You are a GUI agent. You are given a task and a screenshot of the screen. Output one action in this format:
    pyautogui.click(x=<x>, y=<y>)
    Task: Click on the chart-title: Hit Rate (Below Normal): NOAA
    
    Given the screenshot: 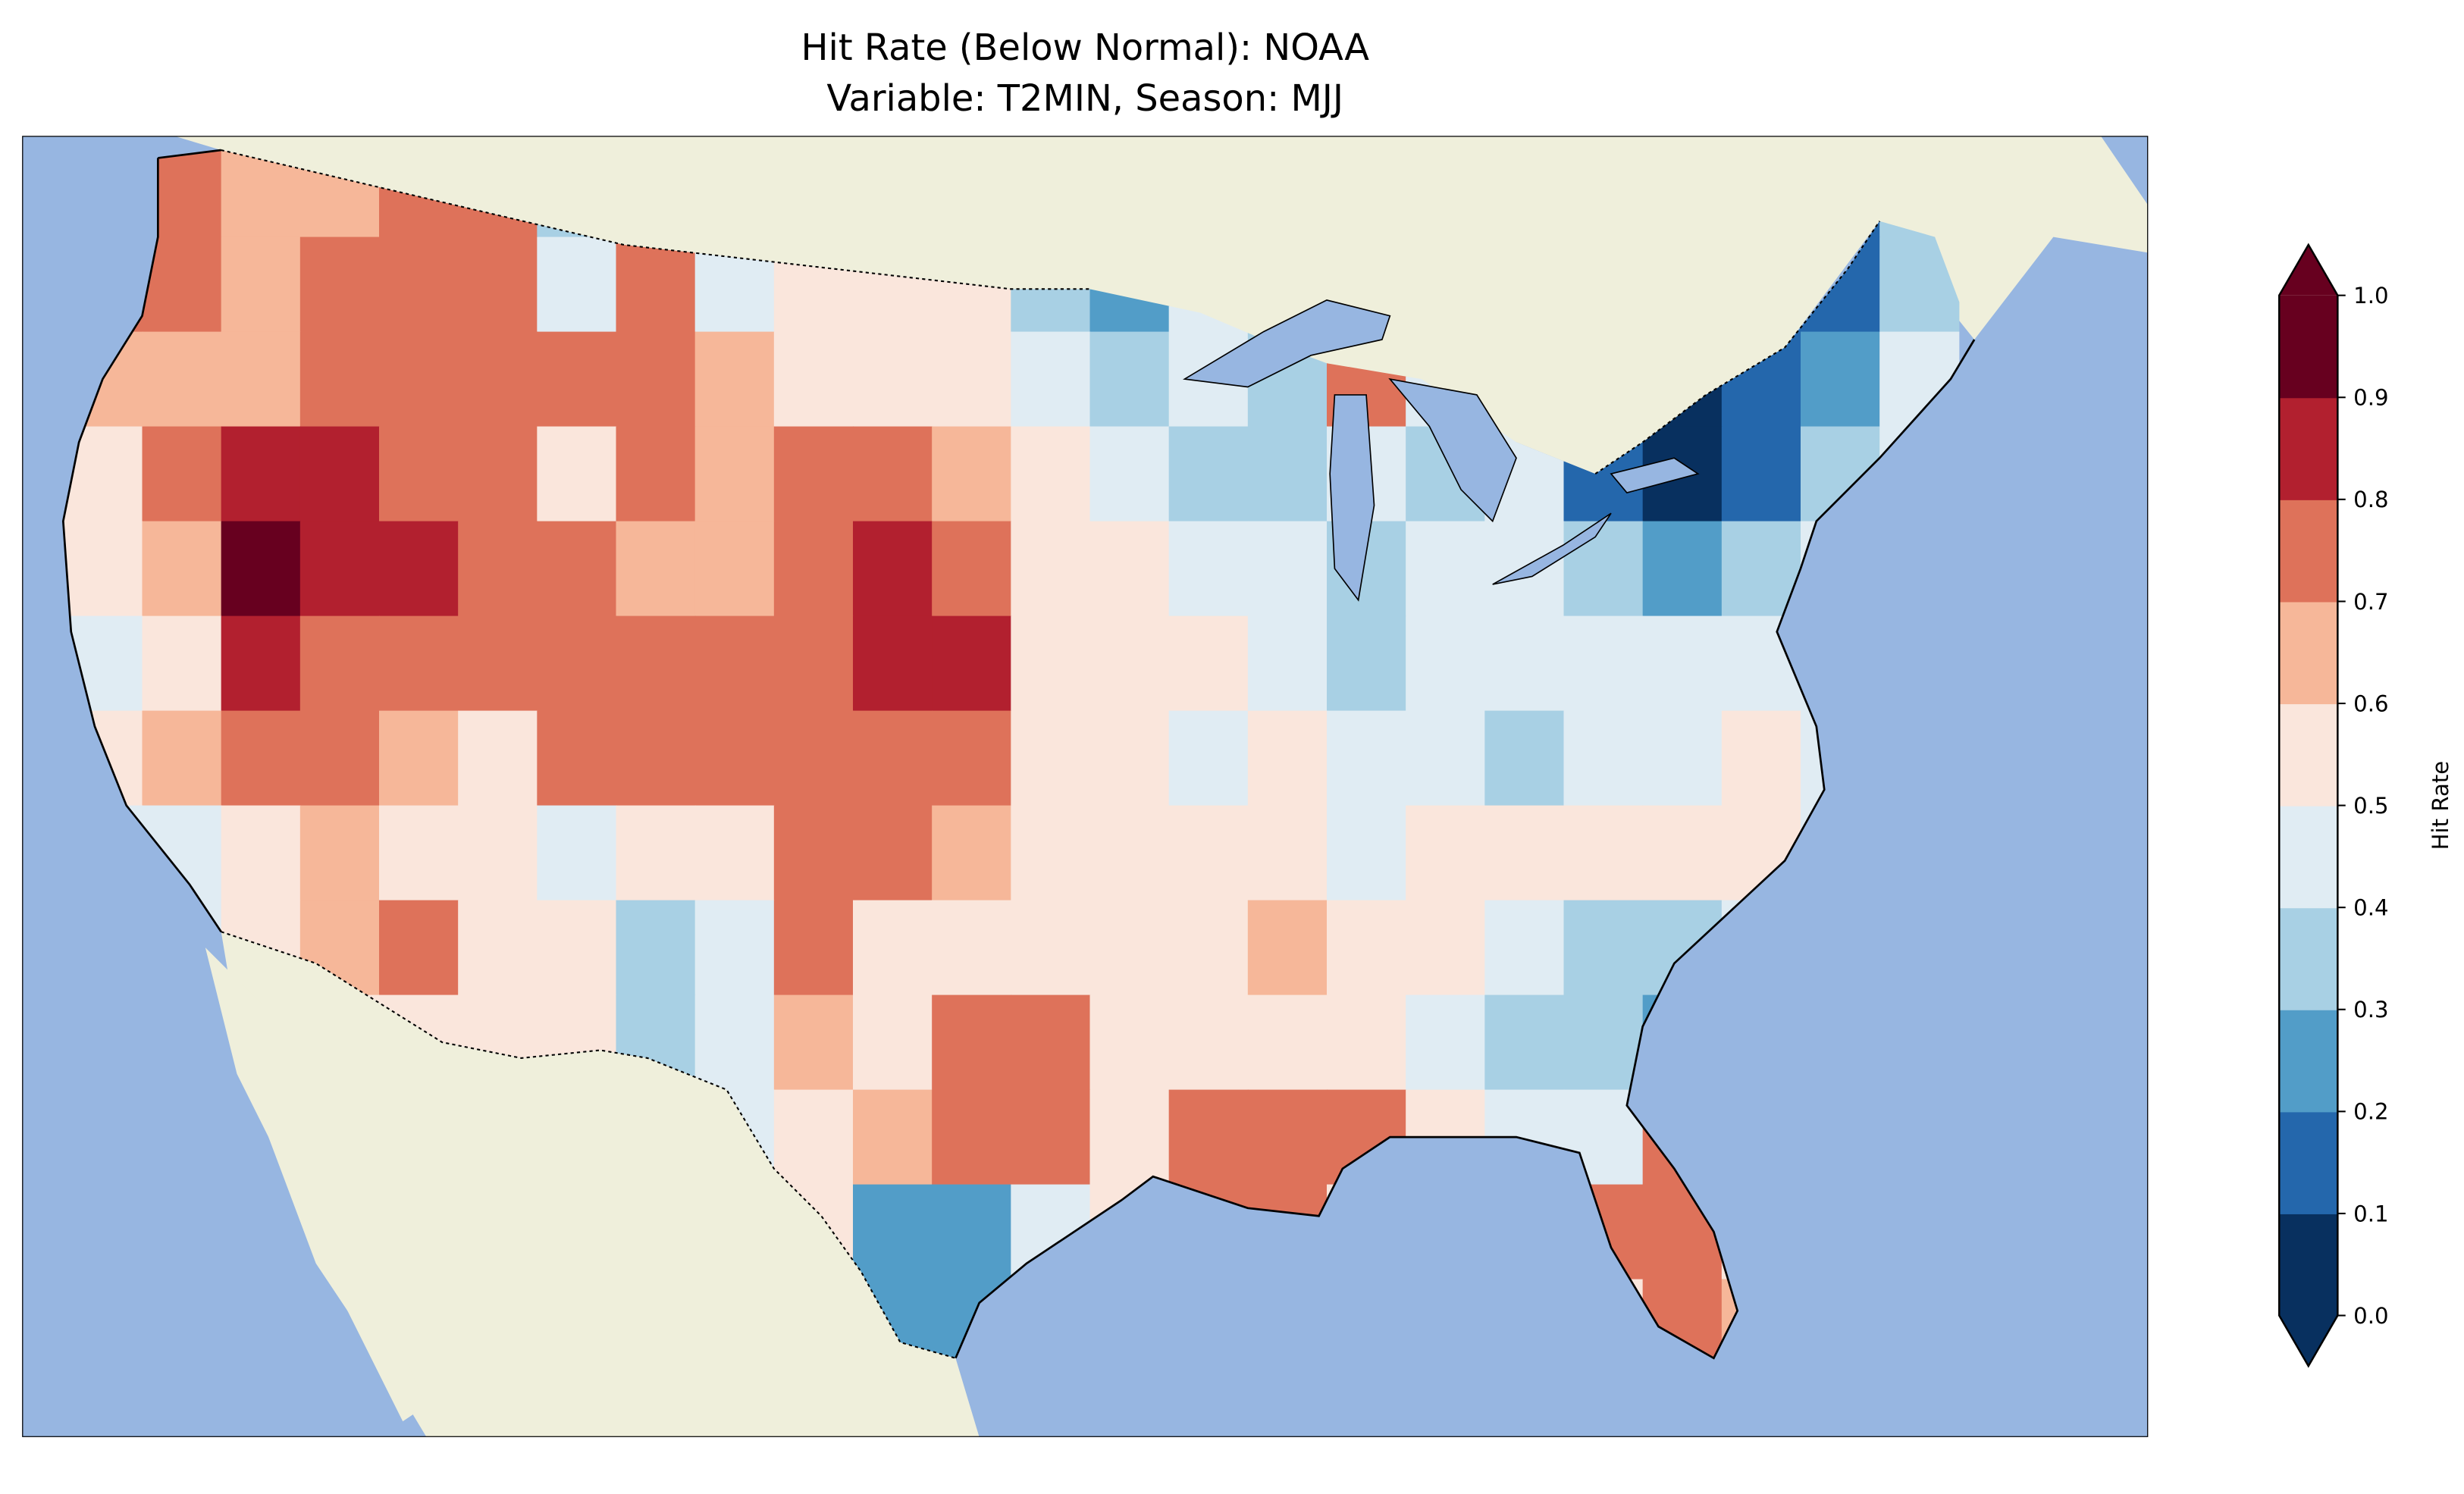 What is the action you would take?
    pyautogui.click(x=1086, y=48)
    